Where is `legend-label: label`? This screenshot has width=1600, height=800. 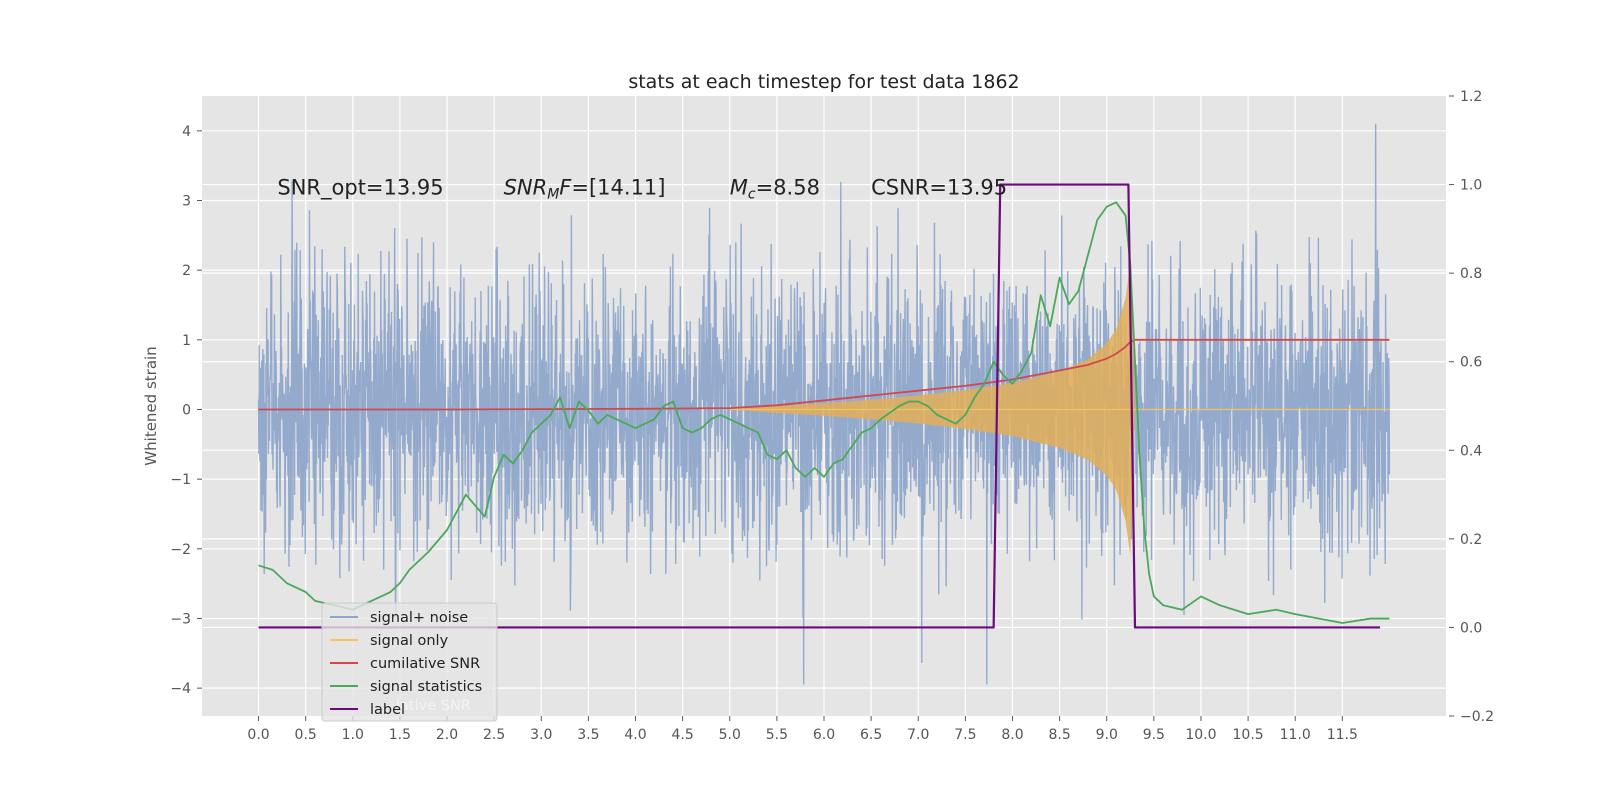
legend-label: label is located at coordinates (387, 710).